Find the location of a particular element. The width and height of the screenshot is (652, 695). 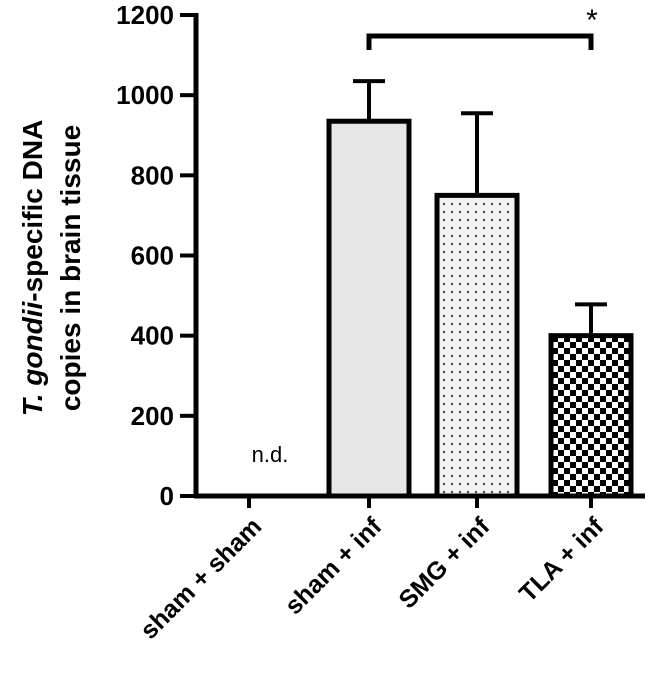

y-tick-label: 0 is located at coordinates (167, 496).